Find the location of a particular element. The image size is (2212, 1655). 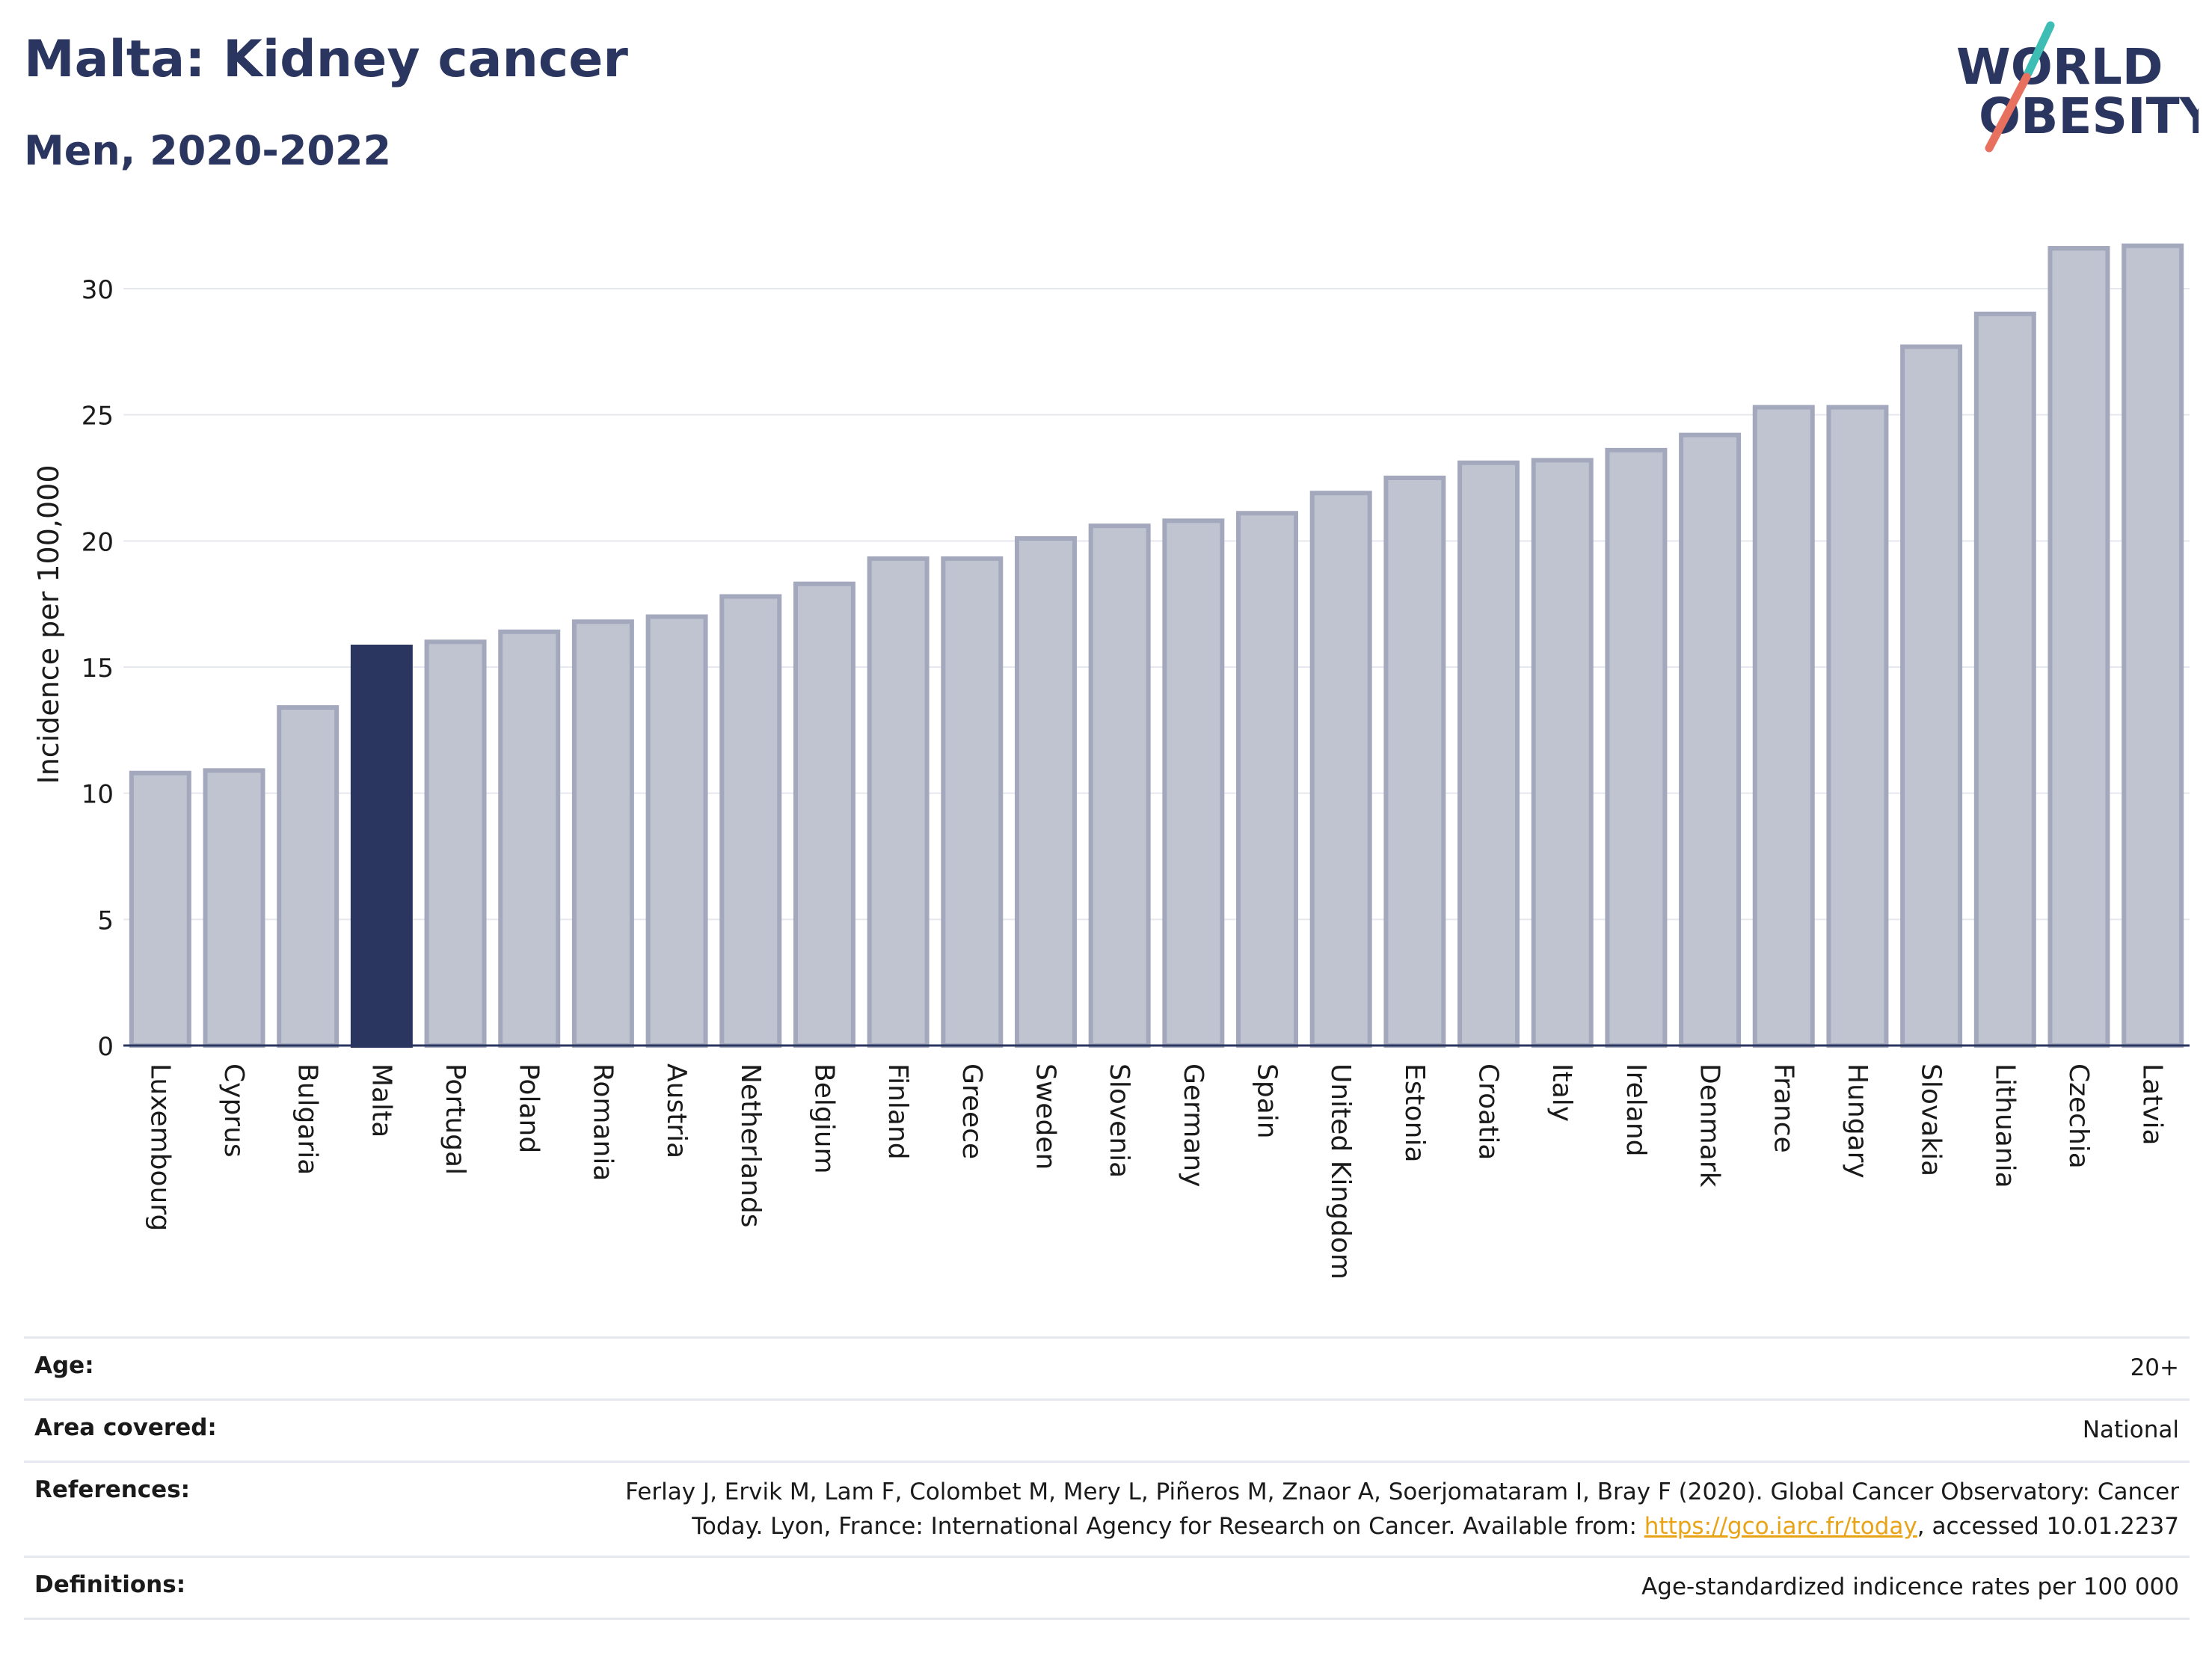

bar-ireland is located at coordinates (1636, 747).